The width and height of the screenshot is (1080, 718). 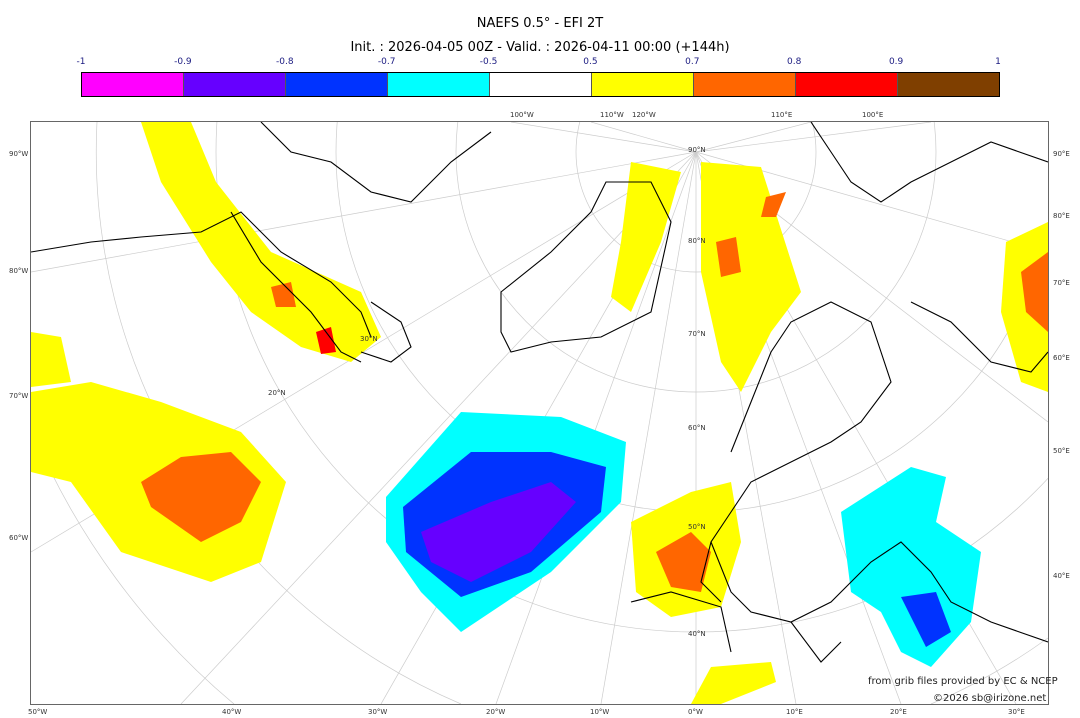 What do you see at coordinates (644, 115) in the screenshot?
I see `axis-label: 120°W` at bounding box center [644, 115].